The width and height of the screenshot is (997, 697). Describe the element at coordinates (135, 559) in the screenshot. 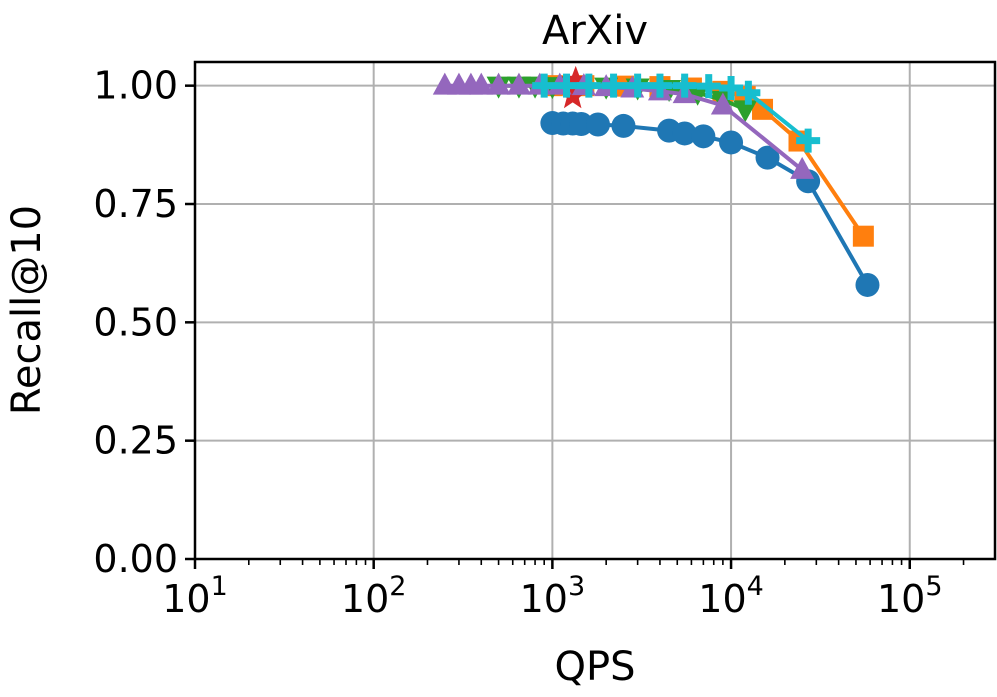

I see `y-tick-label: 0.00` at that location.